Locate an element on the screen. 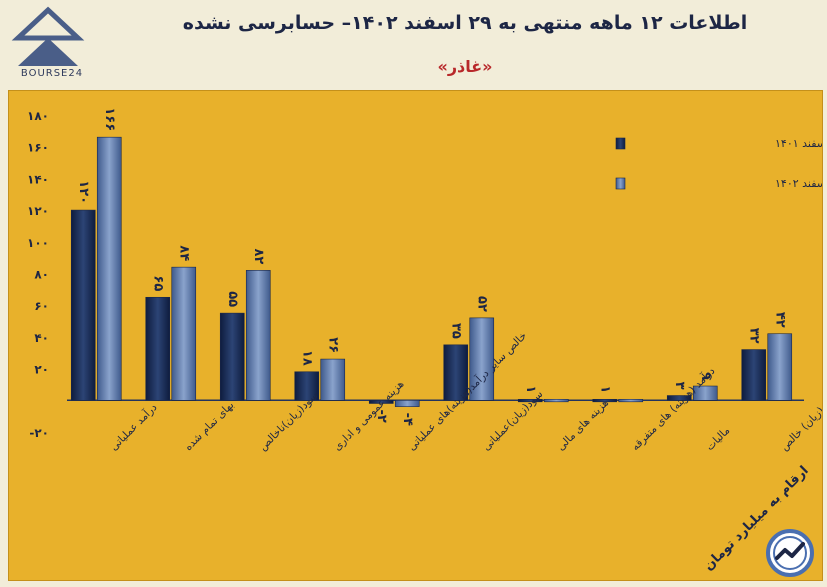  data-label: ۲۶ is located at coordinates (332, 345).